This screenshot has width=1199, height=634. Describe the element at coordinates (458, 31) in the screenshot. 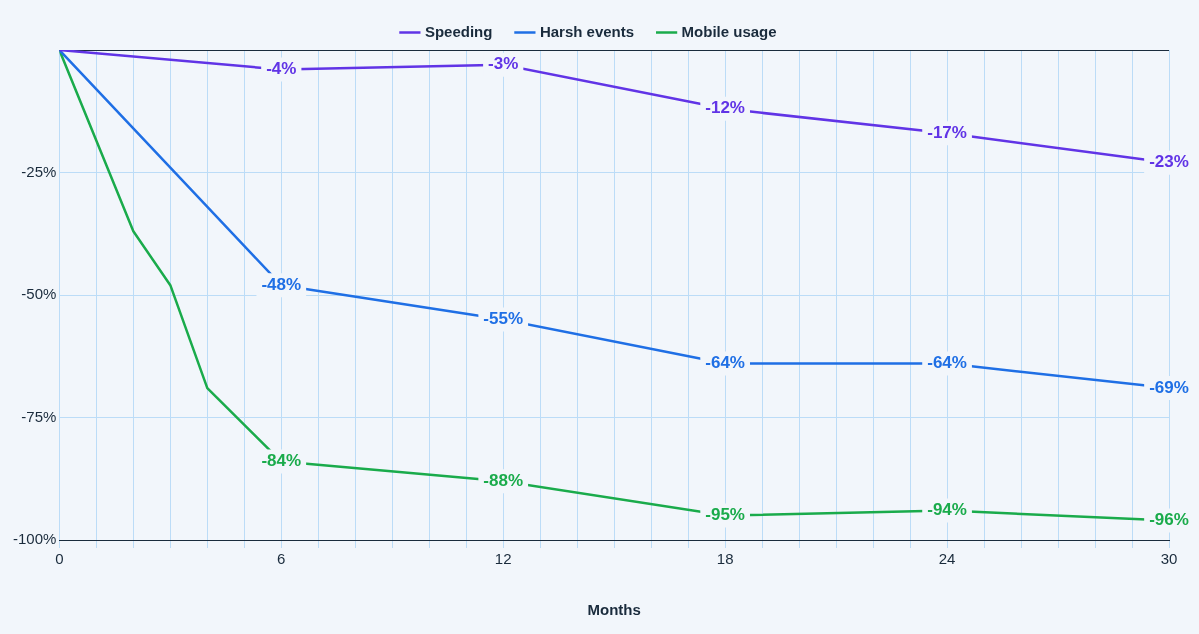

I see `legend-label: Speeding` at that location.